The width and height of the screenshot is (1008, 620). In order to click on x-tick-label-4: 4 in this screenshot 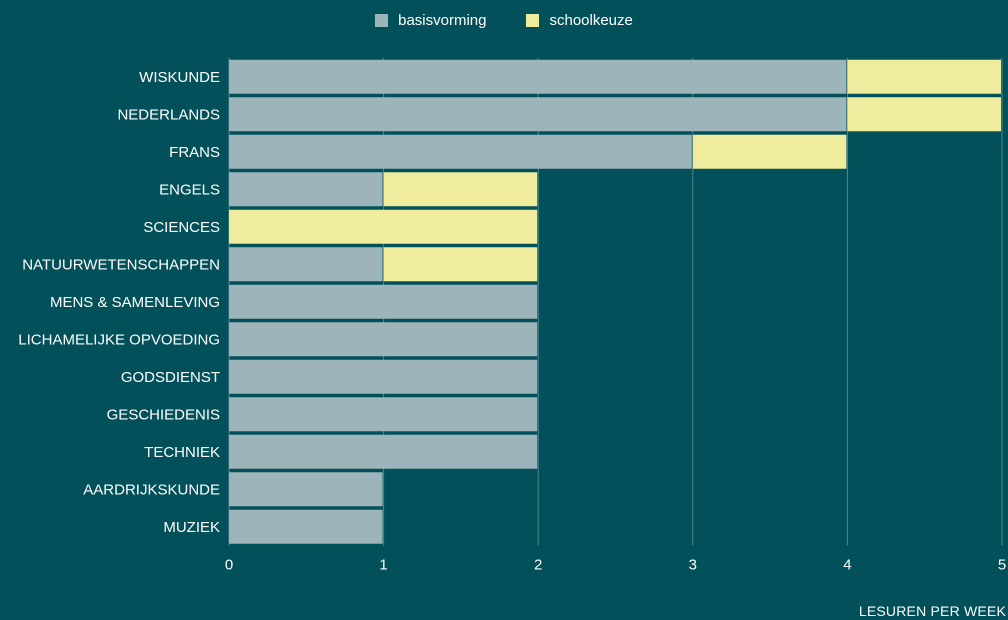, I will do `click(847, 565)`.